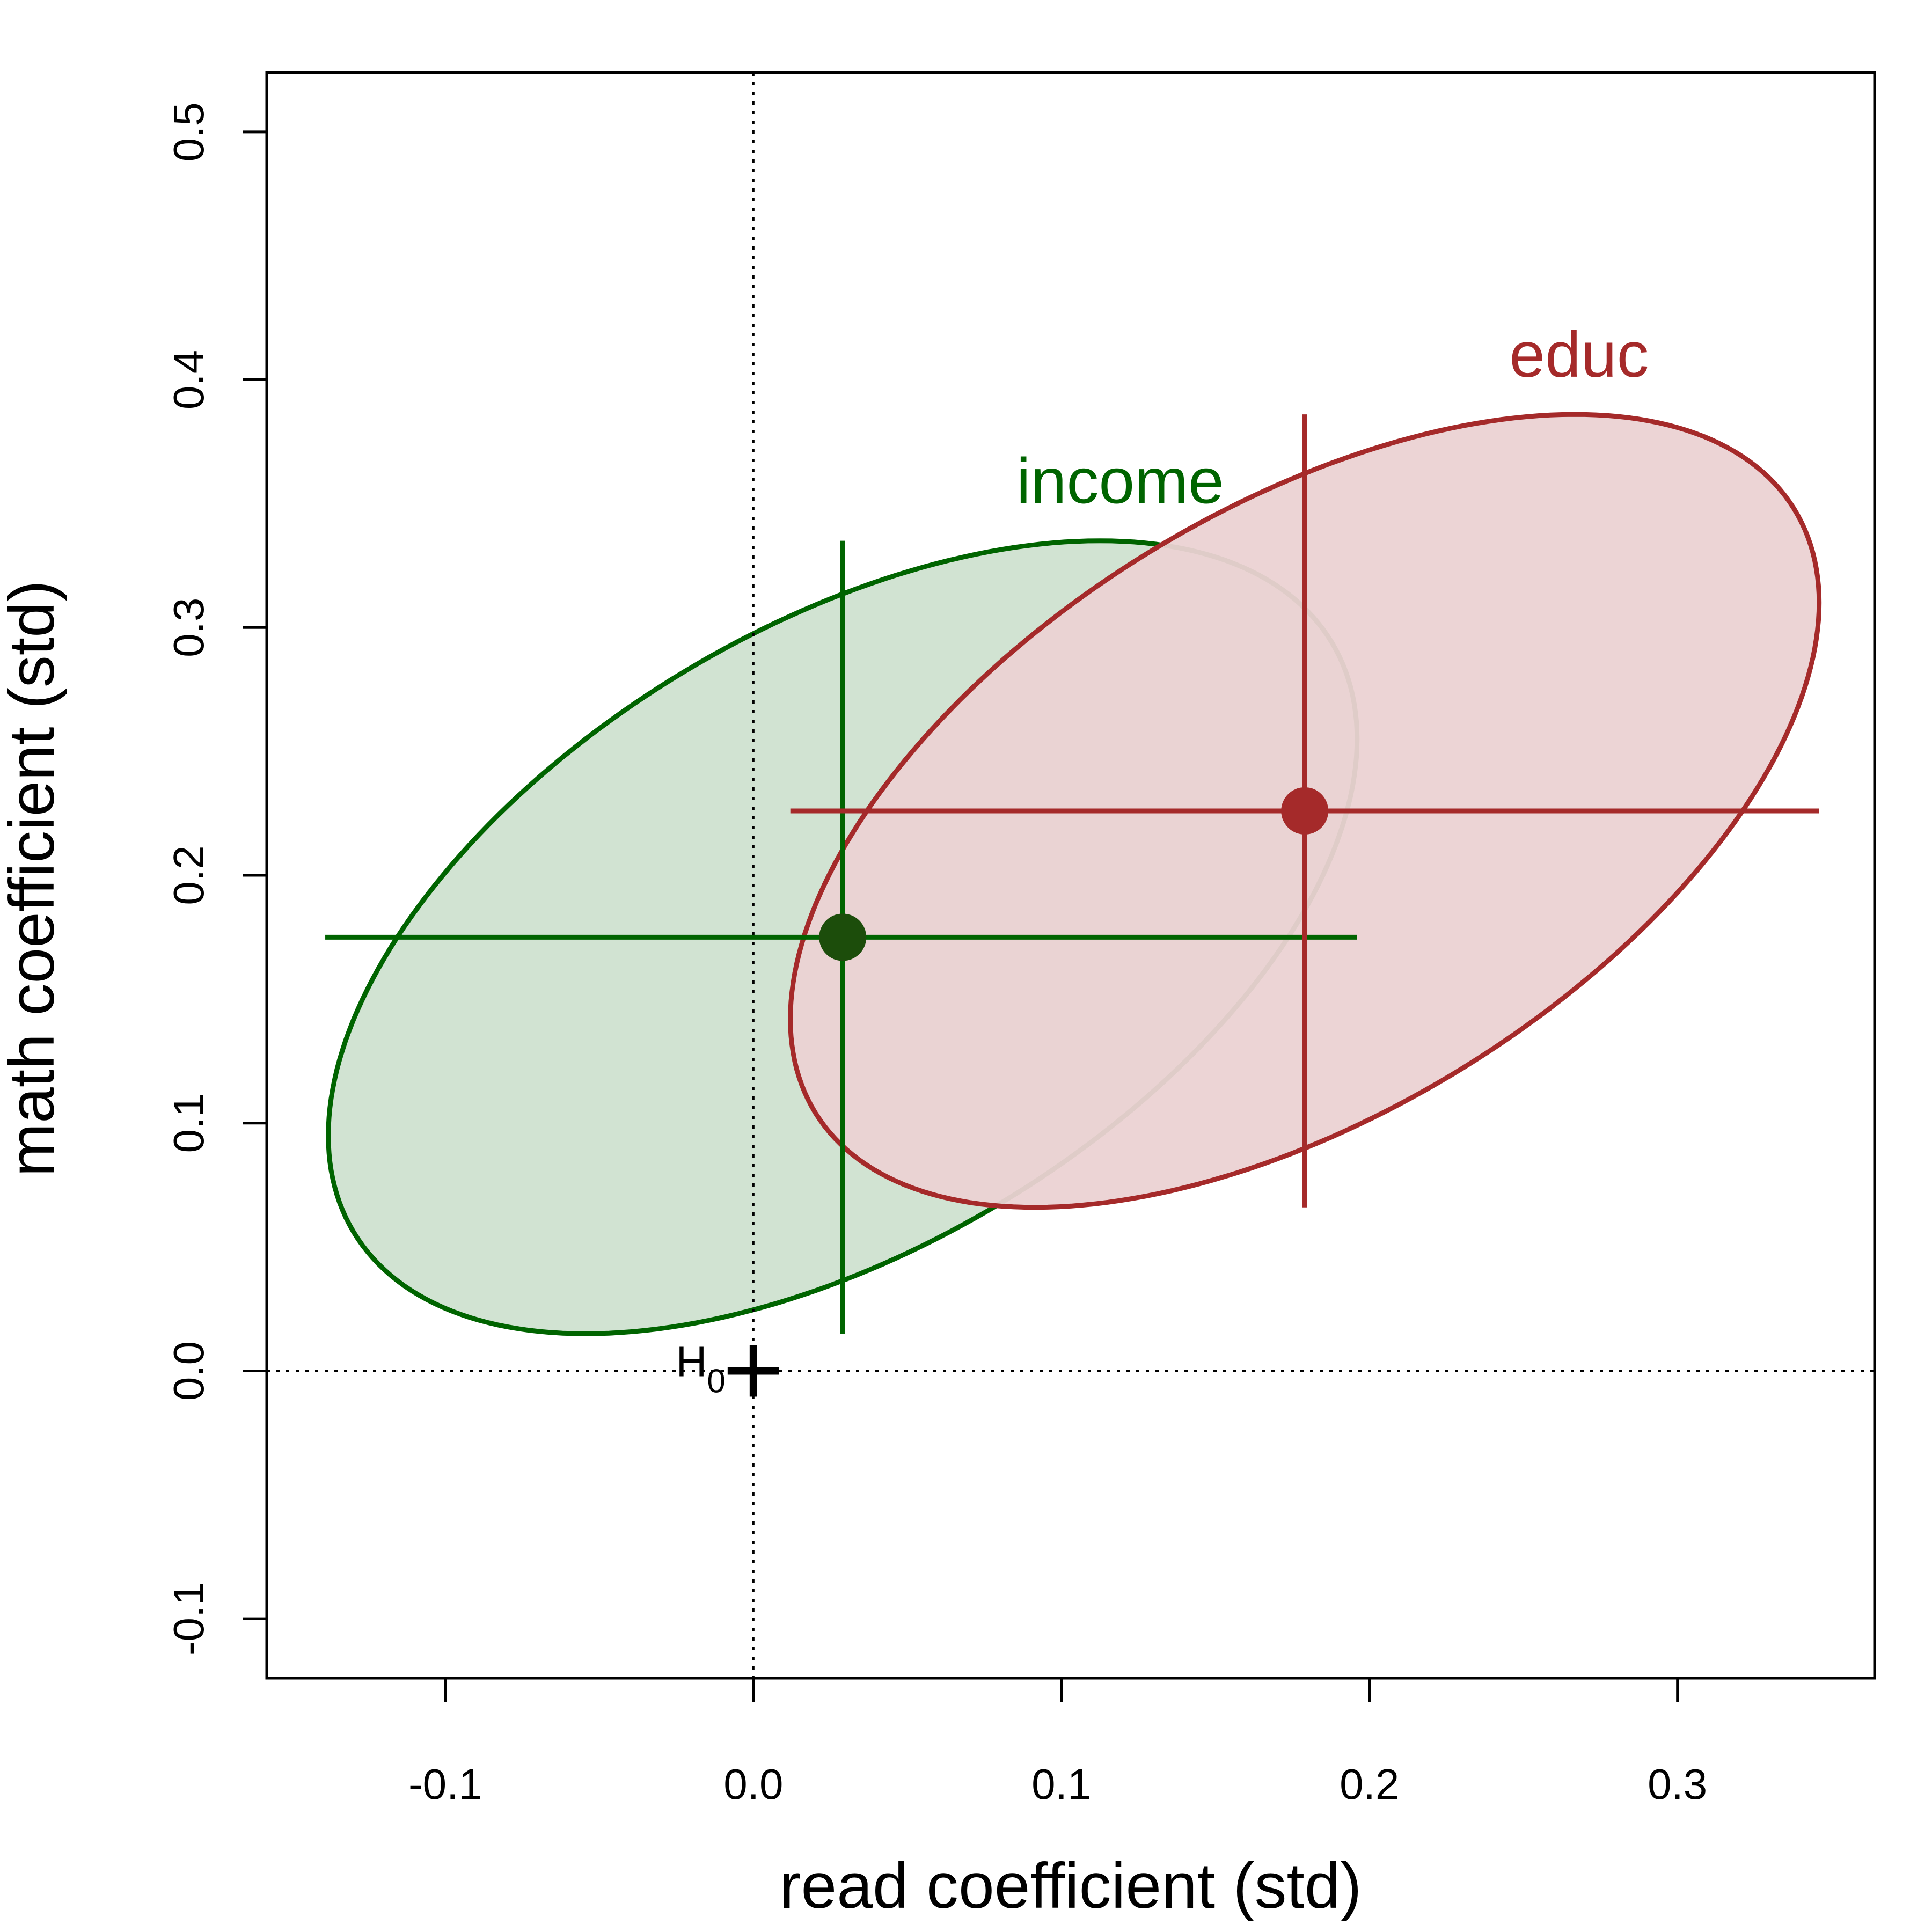 The height and width of the screenshot is (1932, 1932). Describe the element at coordinates (1120, 481) in the screenshot. I see `series-label-income: income` at that location.